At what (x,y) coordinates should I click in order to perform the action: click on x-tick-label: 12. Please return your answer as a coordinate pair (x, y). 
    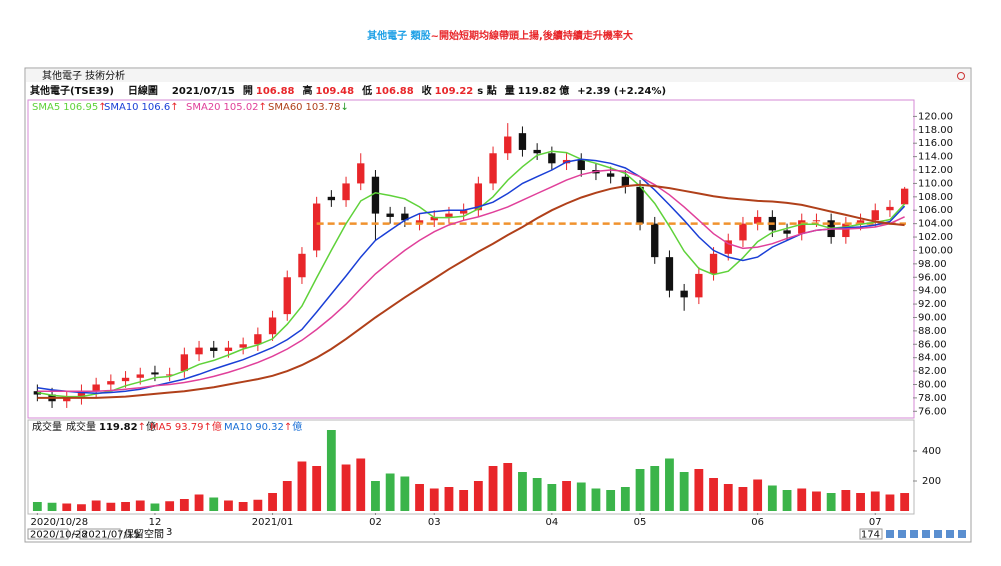
    Looking at the image, I should click on (155, 522).